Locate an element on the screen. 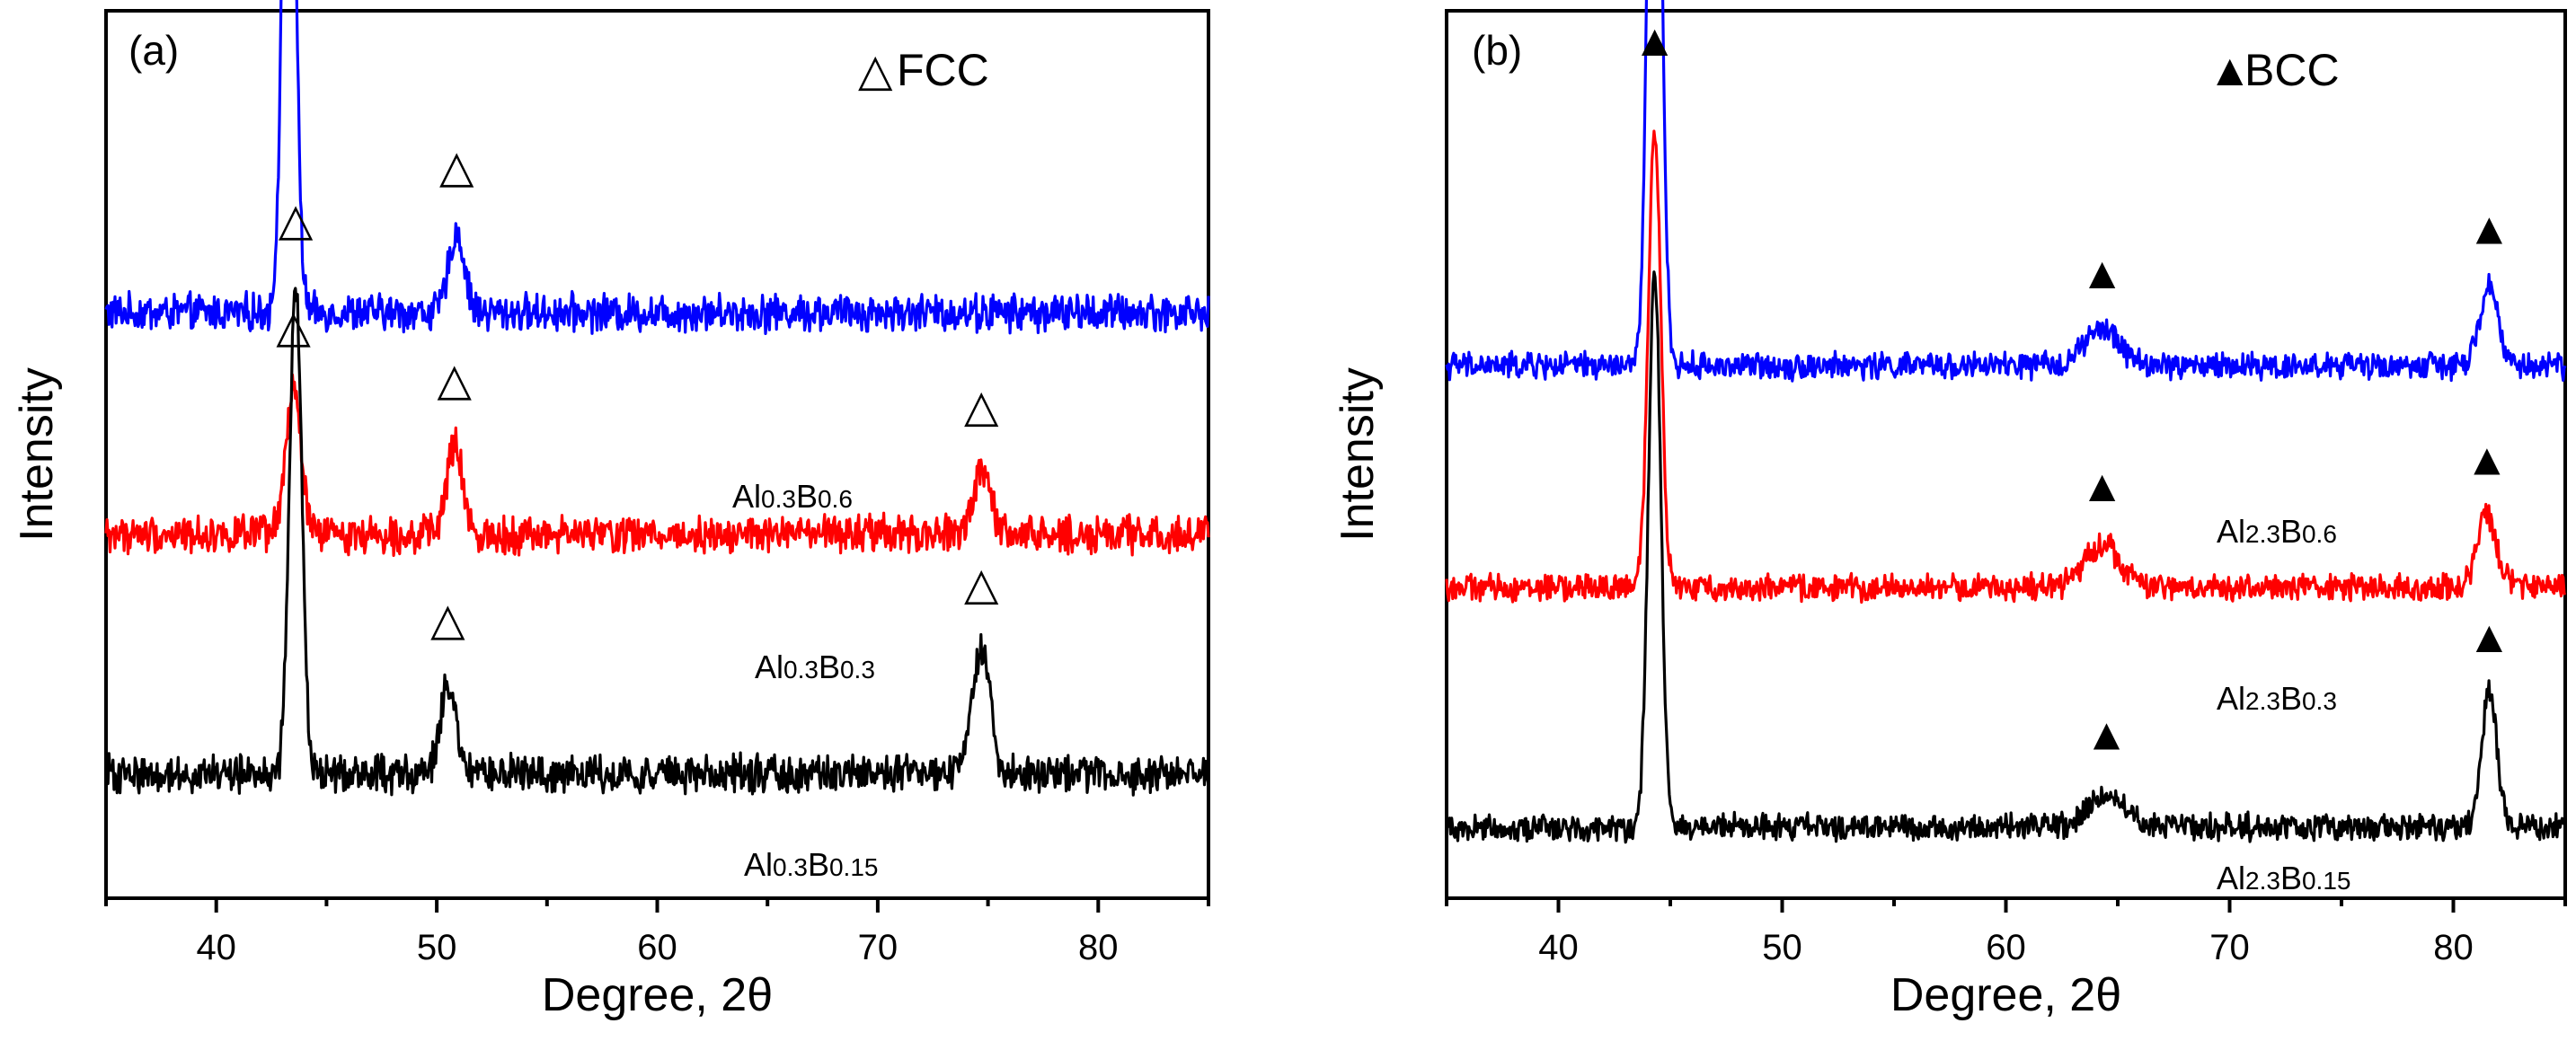  sample-label: Al0.3B0.3 is located at coordinates (815, 667).